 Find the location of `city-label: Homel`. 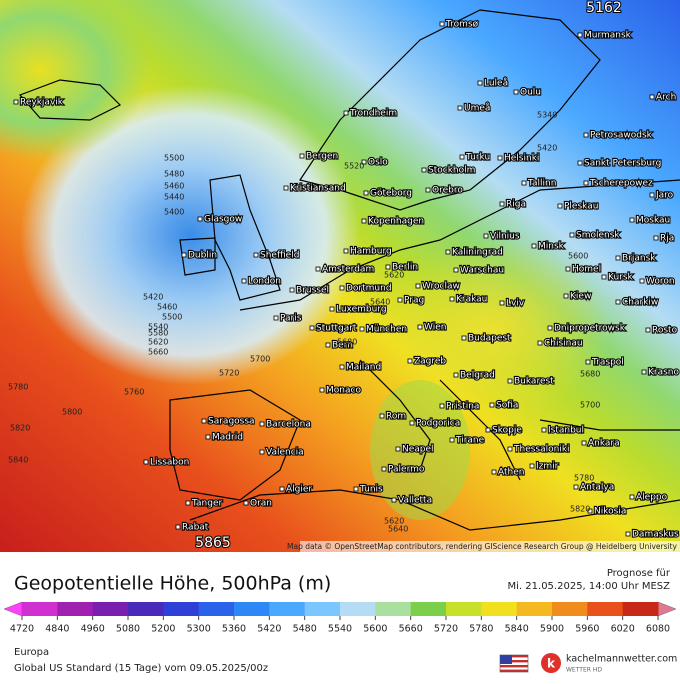

city-label: Homel is located at coordinates (586, 270).